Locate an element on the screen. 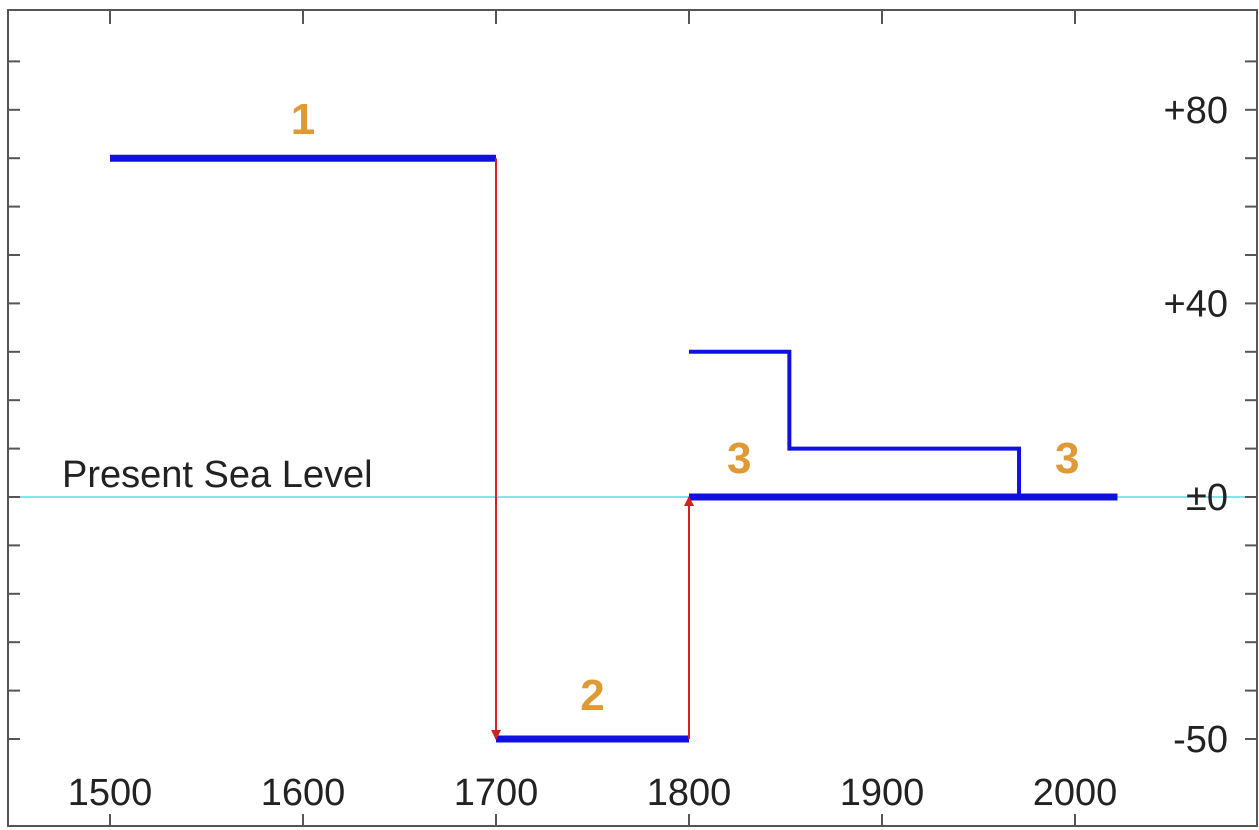 This screenshot has height=830, width=1259. y-tick-label: ±0 is located at coordinates (1207, 498).